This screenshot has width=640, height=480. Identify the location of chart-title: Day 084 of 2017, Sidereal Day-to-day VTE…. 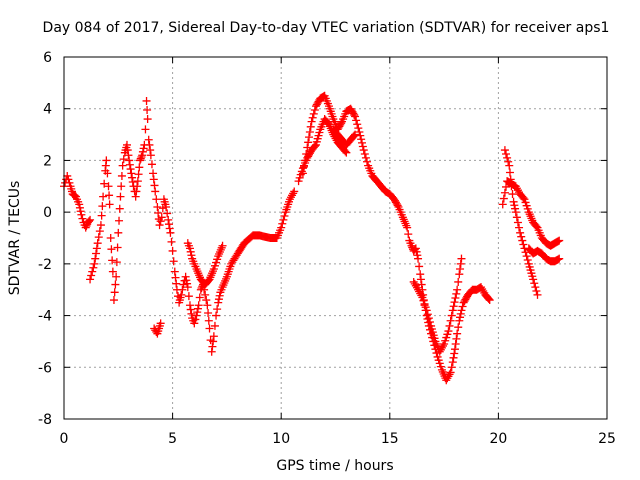
(326, 28).